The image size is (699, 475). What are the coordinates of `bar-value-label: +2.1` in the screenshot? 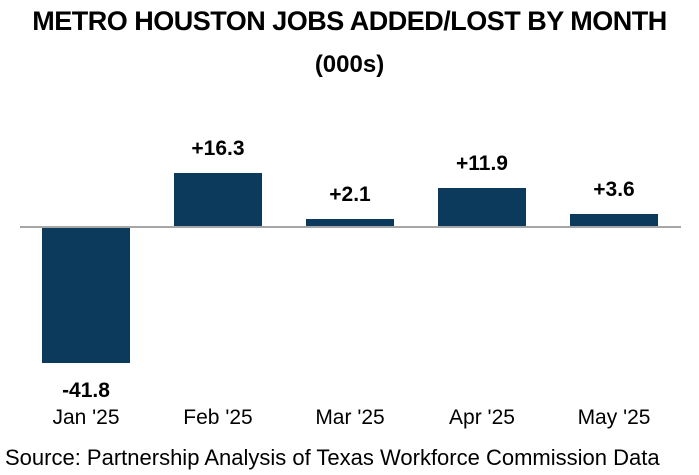 It's located at (350, 194).